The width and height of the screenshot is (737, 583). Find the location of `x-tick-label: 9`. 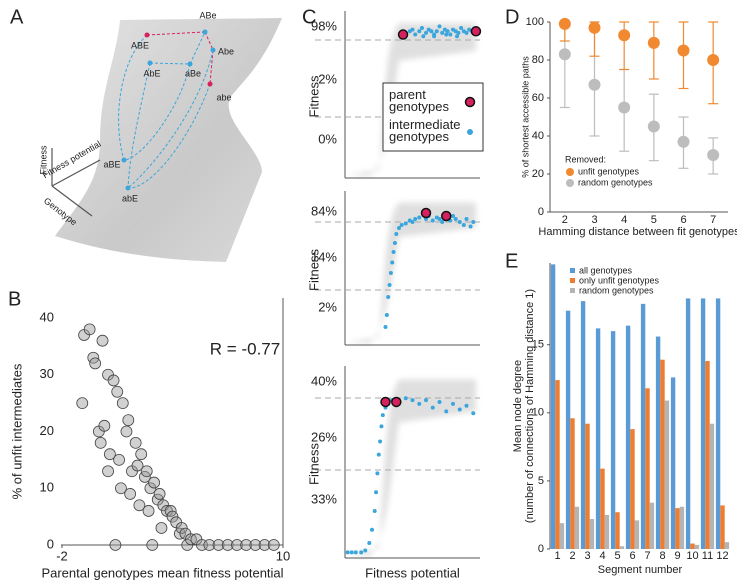

x-tick-label: 9 is located at coordinates (677, 556).